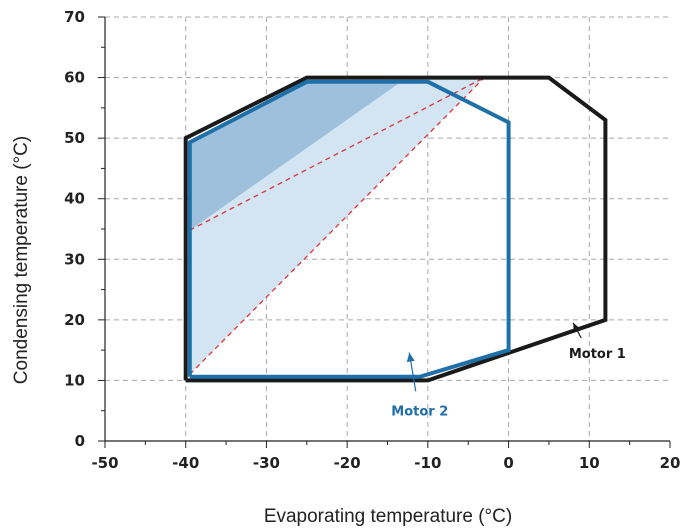 The image size is (697, 531). What do you see at coordinates (597, 354) in the screenshot?
I see `annotation-label: Motor 1` at bounding box center [597, 354].